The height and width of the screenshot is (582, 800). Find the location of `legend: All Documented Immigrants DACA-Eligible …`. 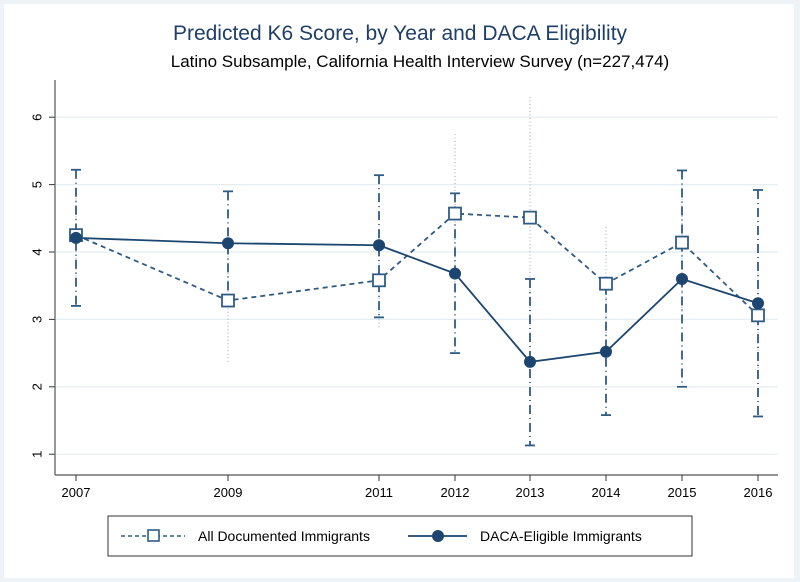

legend: All Documented Immigrants DACA-Eligible … is located at coordinates (400, 536).